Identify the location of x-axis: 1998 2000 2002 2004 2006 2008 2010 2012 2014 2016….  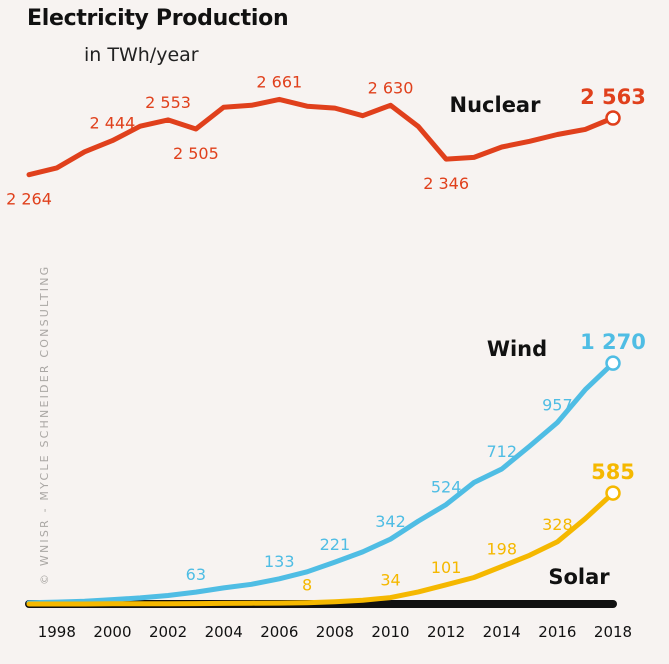
(328, 620).